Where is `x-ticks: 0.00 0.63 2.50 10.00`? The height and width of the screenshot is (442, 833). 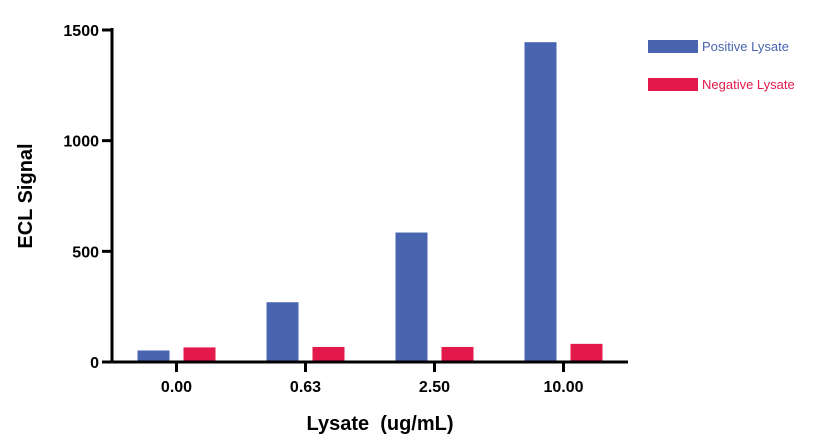
x-ticks: 0.00 0.63 2.50 10.00 is located at coordinates (372, 379).